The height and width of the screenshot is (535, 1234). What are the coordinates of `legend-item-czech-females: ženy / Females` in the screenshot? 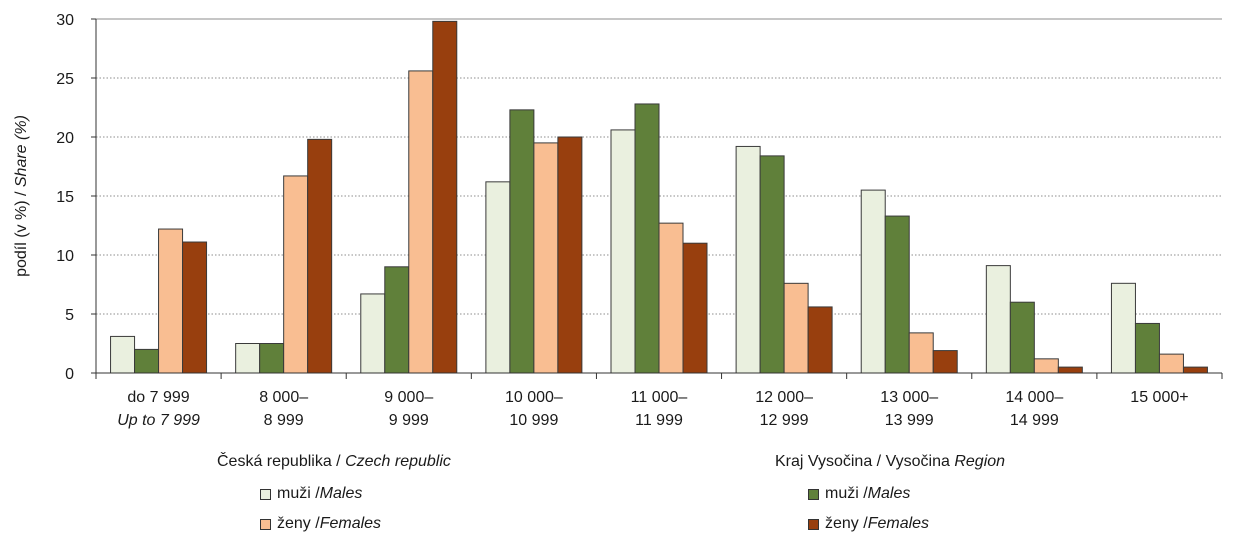 It's located at (320, 524).